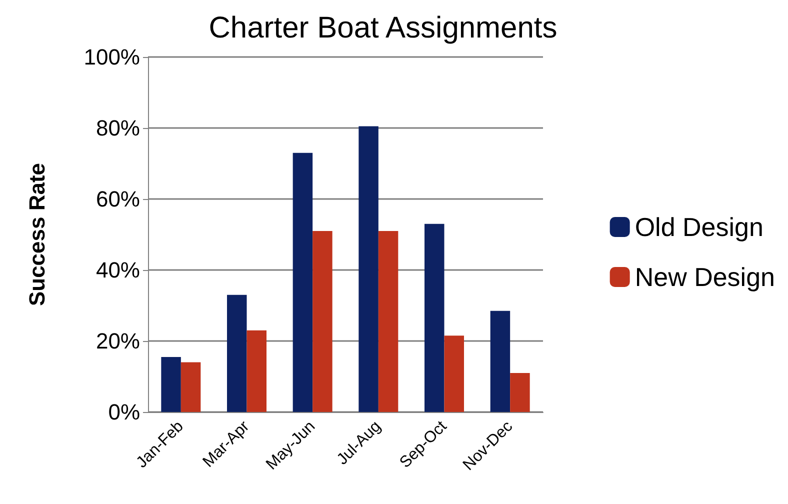  What do you see at coordinates (699, 227) in the screenshot?
I see `legend-label: Old Design` at bounding box center [699, 227].